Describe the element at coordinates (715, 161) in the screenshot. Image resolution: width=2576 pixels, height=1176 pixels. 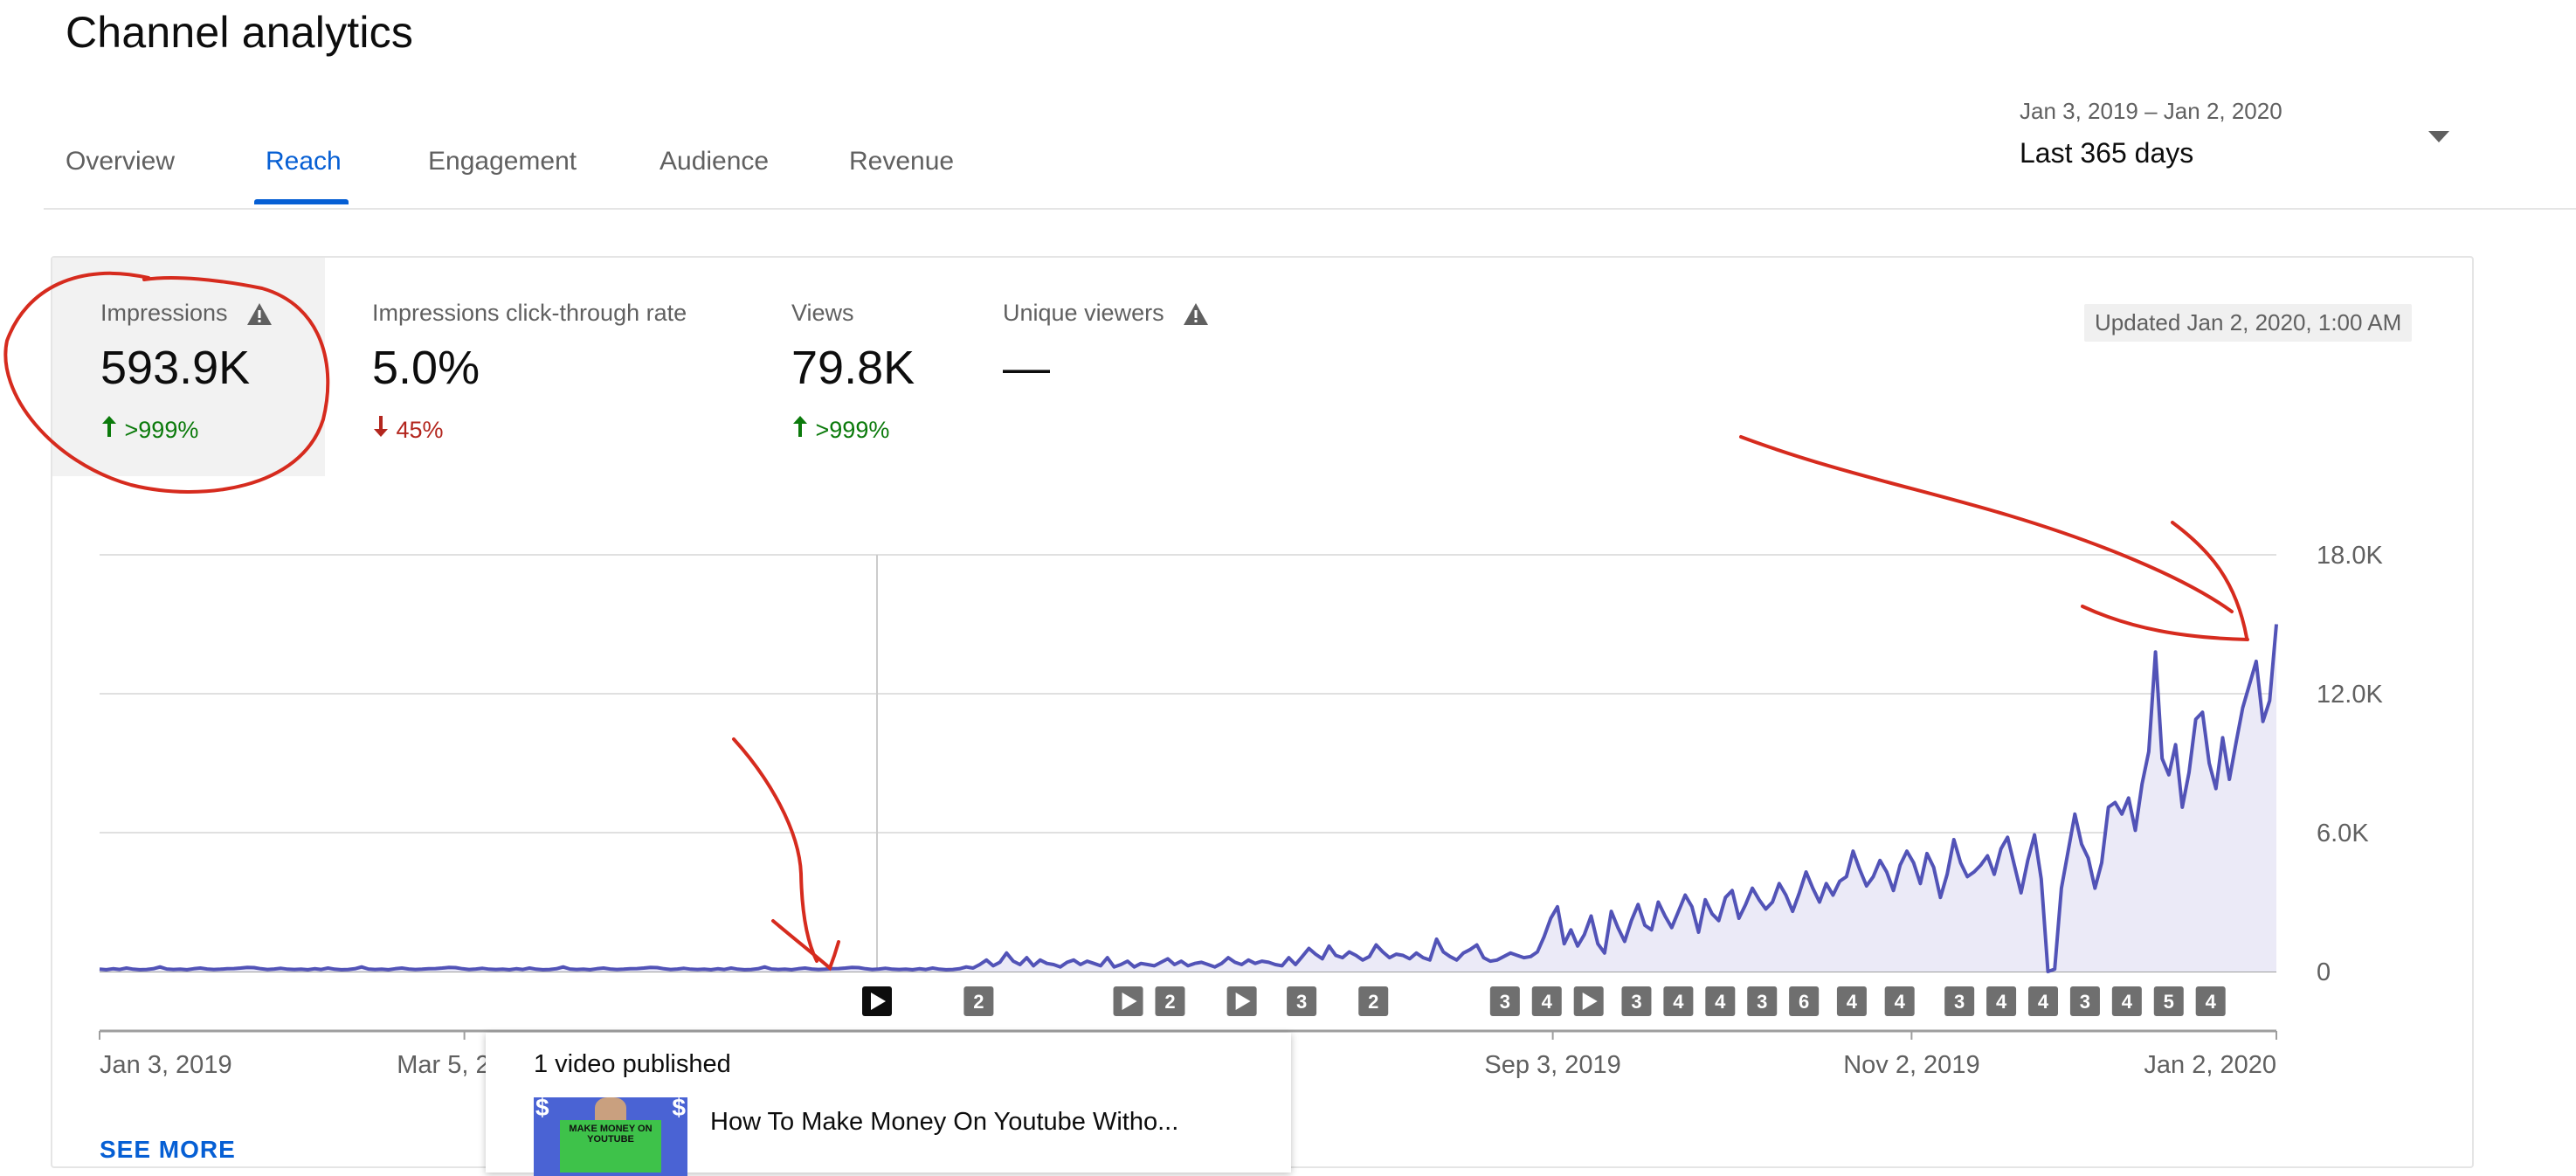
I see `tab-audience: Audience` at that location.